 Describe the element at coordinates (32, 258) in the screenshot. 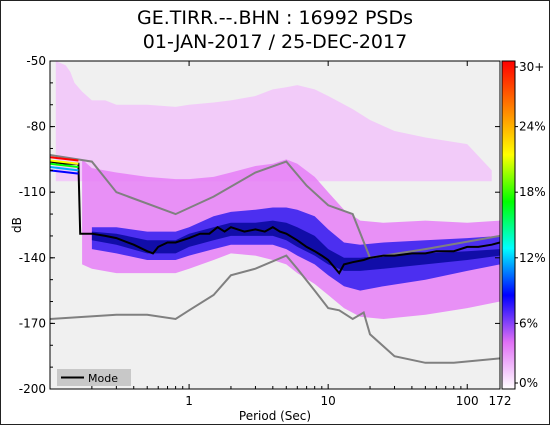

I see `y-tick-label: -140` at that location.